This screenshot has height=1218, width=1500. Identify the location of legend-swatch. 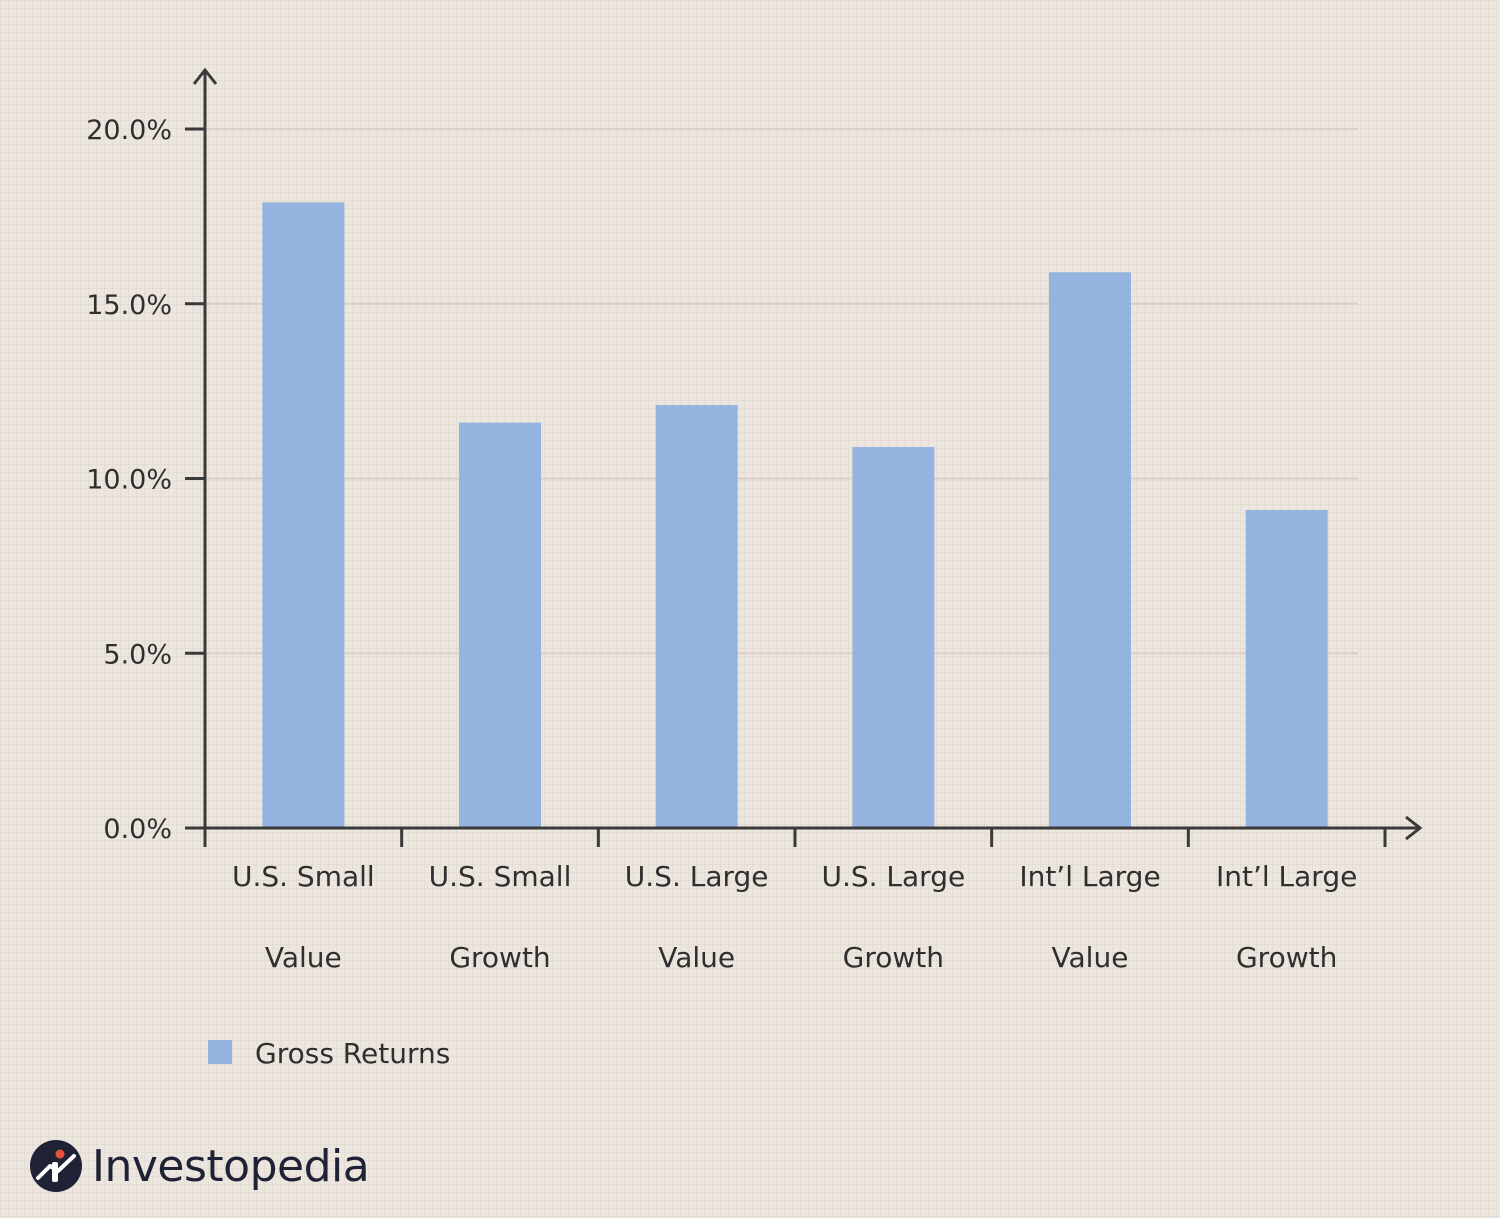
(220, 1052).